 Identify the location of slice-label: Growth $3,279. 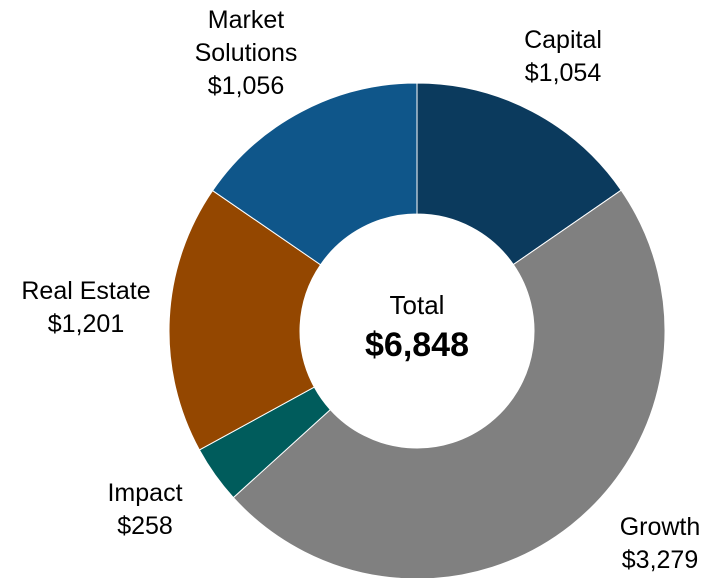
(660, 544).